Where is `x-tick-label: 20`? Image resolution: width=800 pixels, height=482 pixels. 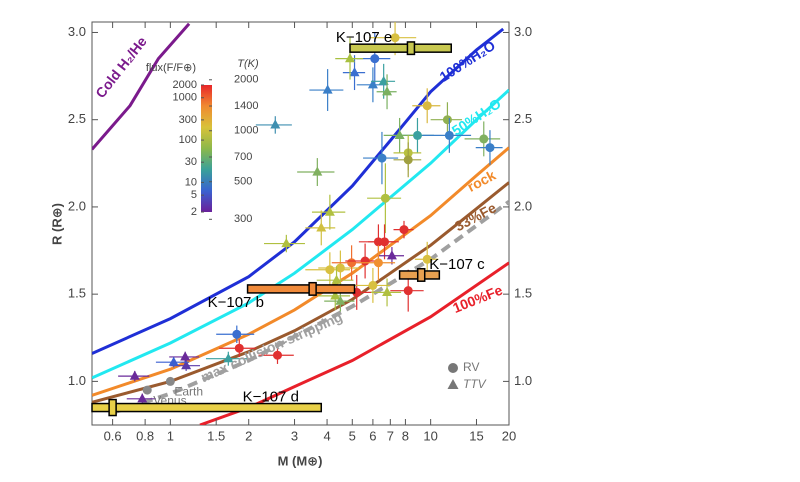 x-tick-label: 20 is located at coordinates (509, 435).